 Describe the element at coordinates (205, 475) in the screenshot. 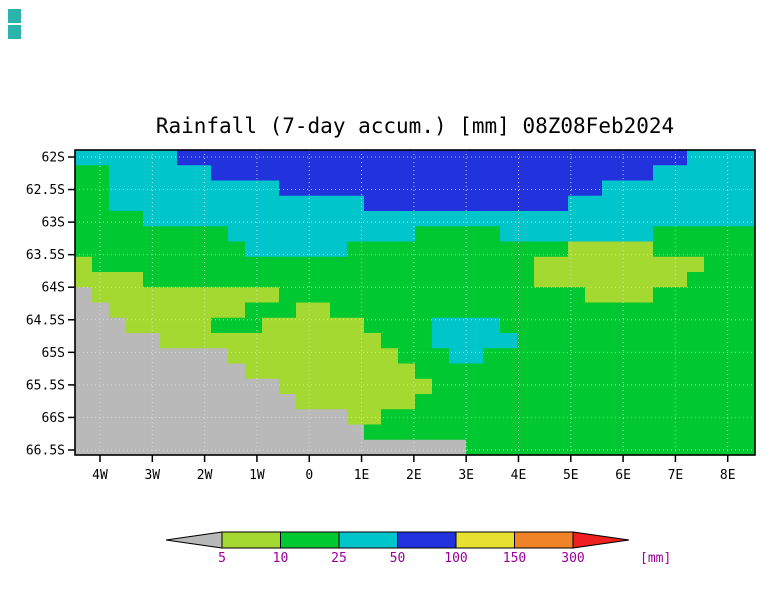

I see `x-tick-label: 2W` at that location.